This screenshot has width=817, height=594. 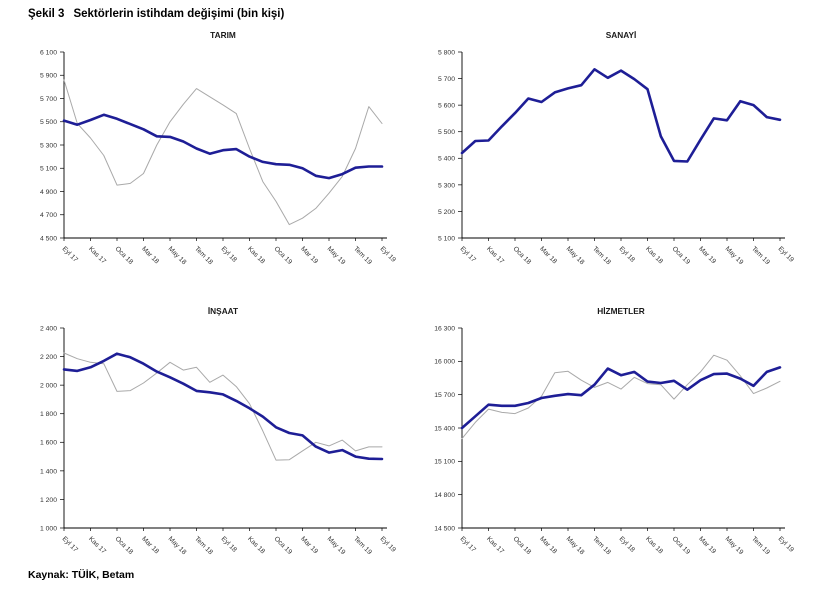 What do you see at coordinates (48, 414) in the screenshot?
I see `y-tick-label: 1 800` at bounding box center [48, 414].